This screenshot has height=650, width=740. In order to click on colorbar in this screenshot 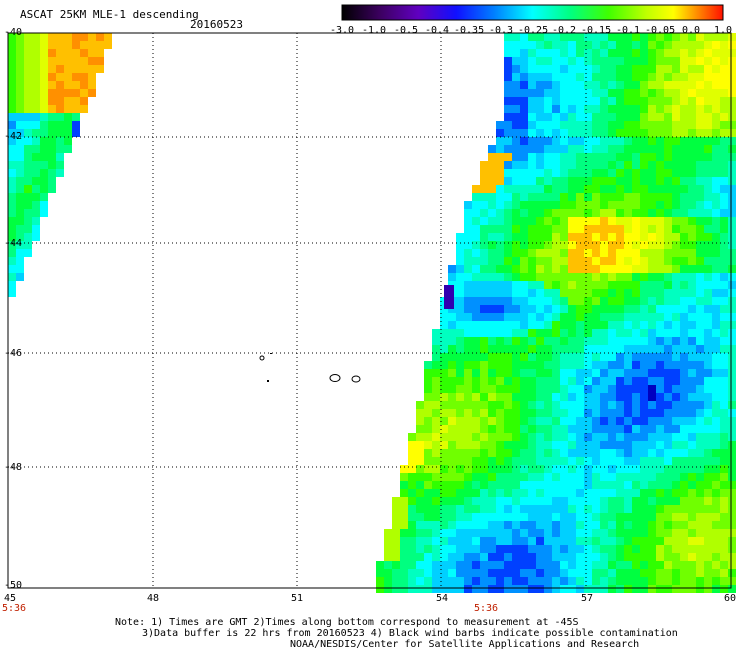, I will do `click(532, 12)`.